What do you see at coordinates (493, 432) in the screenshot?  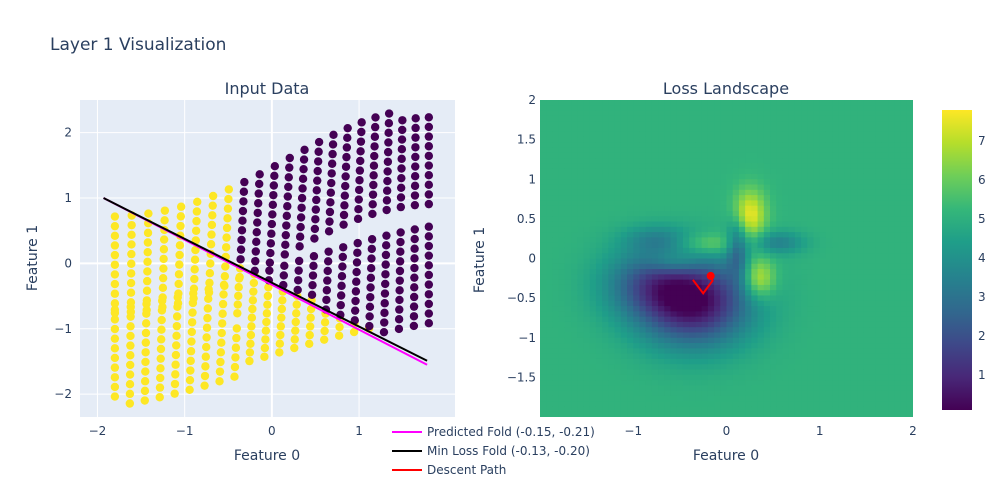 I see `legend-item-predicted-fold: Predicted Fold (-0.15, -0.21)` at bounding box center [493, 432].